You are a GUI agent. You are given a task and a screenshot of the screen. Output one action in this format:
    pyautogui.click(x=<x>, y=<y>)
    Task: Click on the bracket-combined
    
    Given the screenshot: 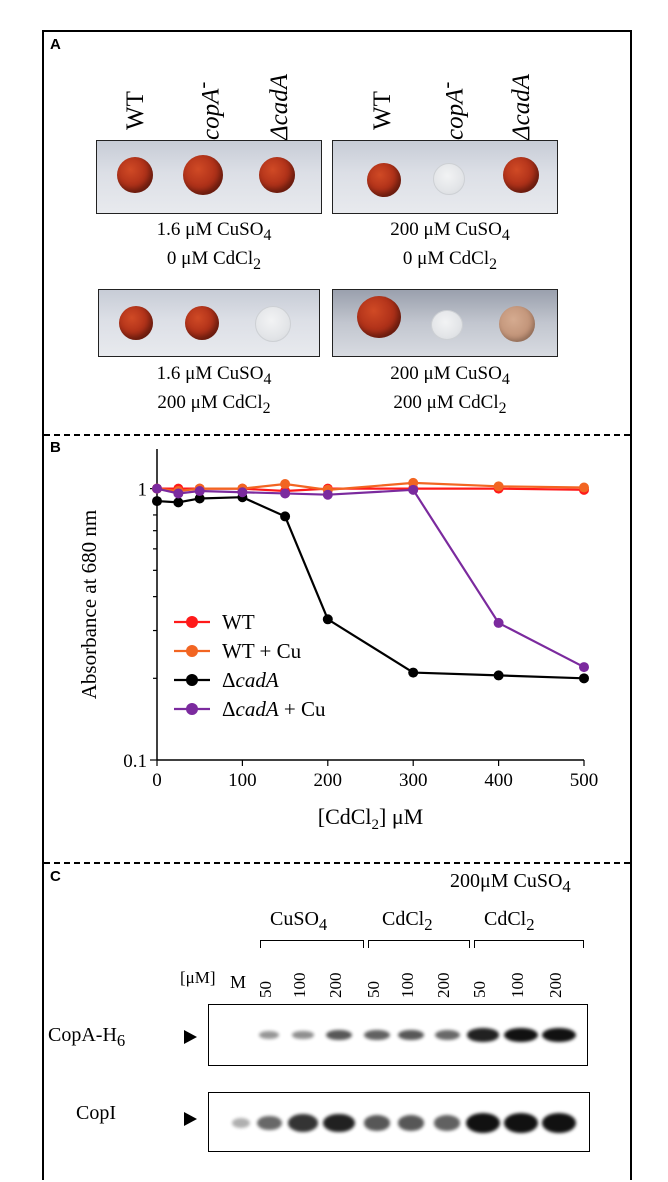 What is the action you would take?
    pyautogui.click(x=529, y=944)
    